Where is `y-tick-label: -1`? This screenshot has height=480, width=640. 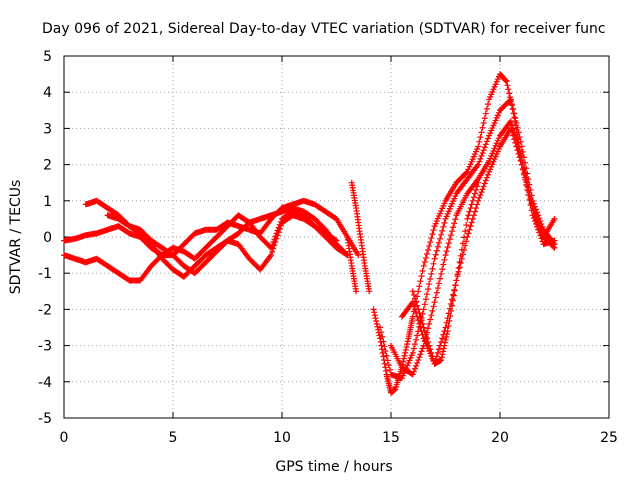
y-tick-label: -1 is located at coordinates (45, 274).